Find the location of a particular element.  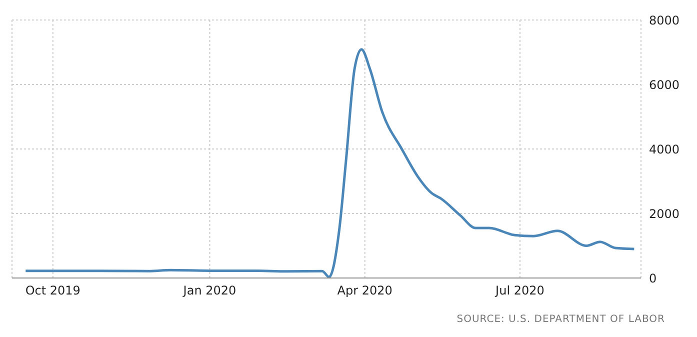

x-tick-label: Jul 2020 is located at coordinates (519, 291).